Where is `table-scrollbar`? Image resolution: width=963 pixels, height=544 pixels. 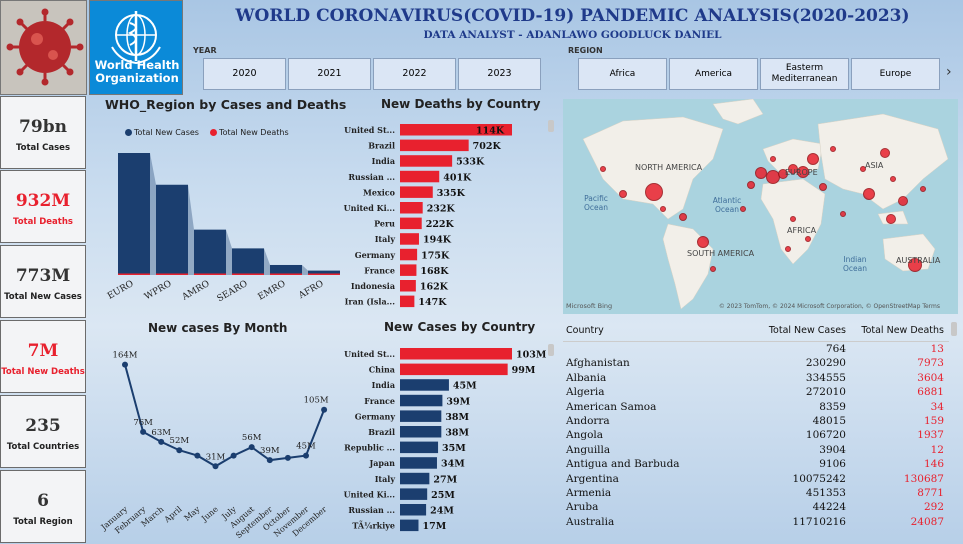
table-scrollbar is located at coordinates (954, 329).